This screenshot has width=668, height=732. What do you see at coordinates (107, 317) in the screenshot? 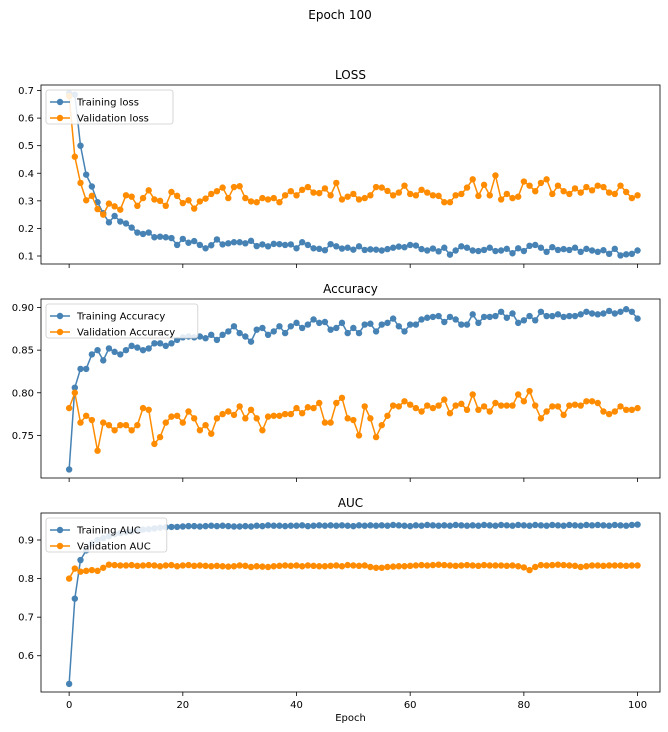
I see `legend-entry: Training Accuracy` at bounding box center [107, 317].